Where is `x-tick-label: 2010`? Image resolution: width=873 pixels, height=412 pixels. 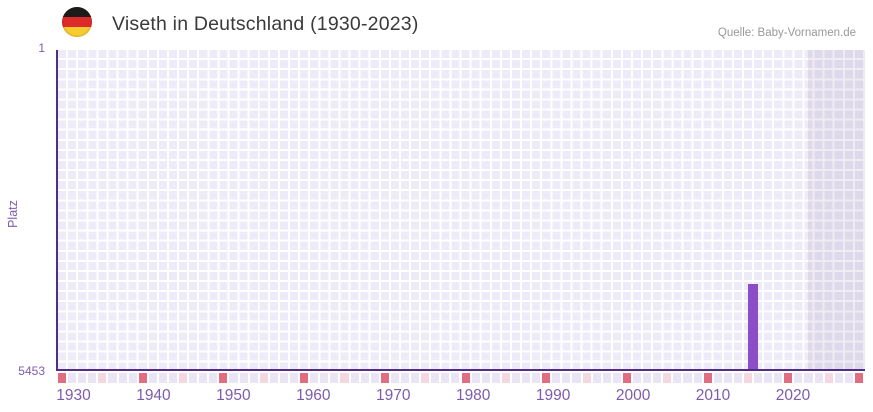
x-tick-label: 2010 is located at coordinates (713, 395).